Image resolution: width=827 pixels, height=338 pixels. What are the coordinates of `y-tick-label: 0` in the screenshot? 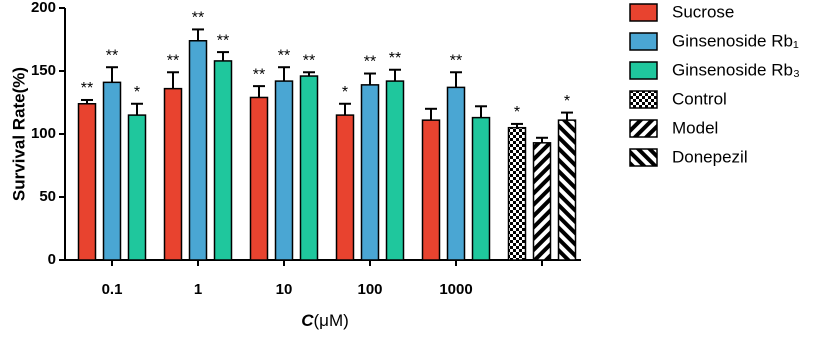 It's located at (52, 259).